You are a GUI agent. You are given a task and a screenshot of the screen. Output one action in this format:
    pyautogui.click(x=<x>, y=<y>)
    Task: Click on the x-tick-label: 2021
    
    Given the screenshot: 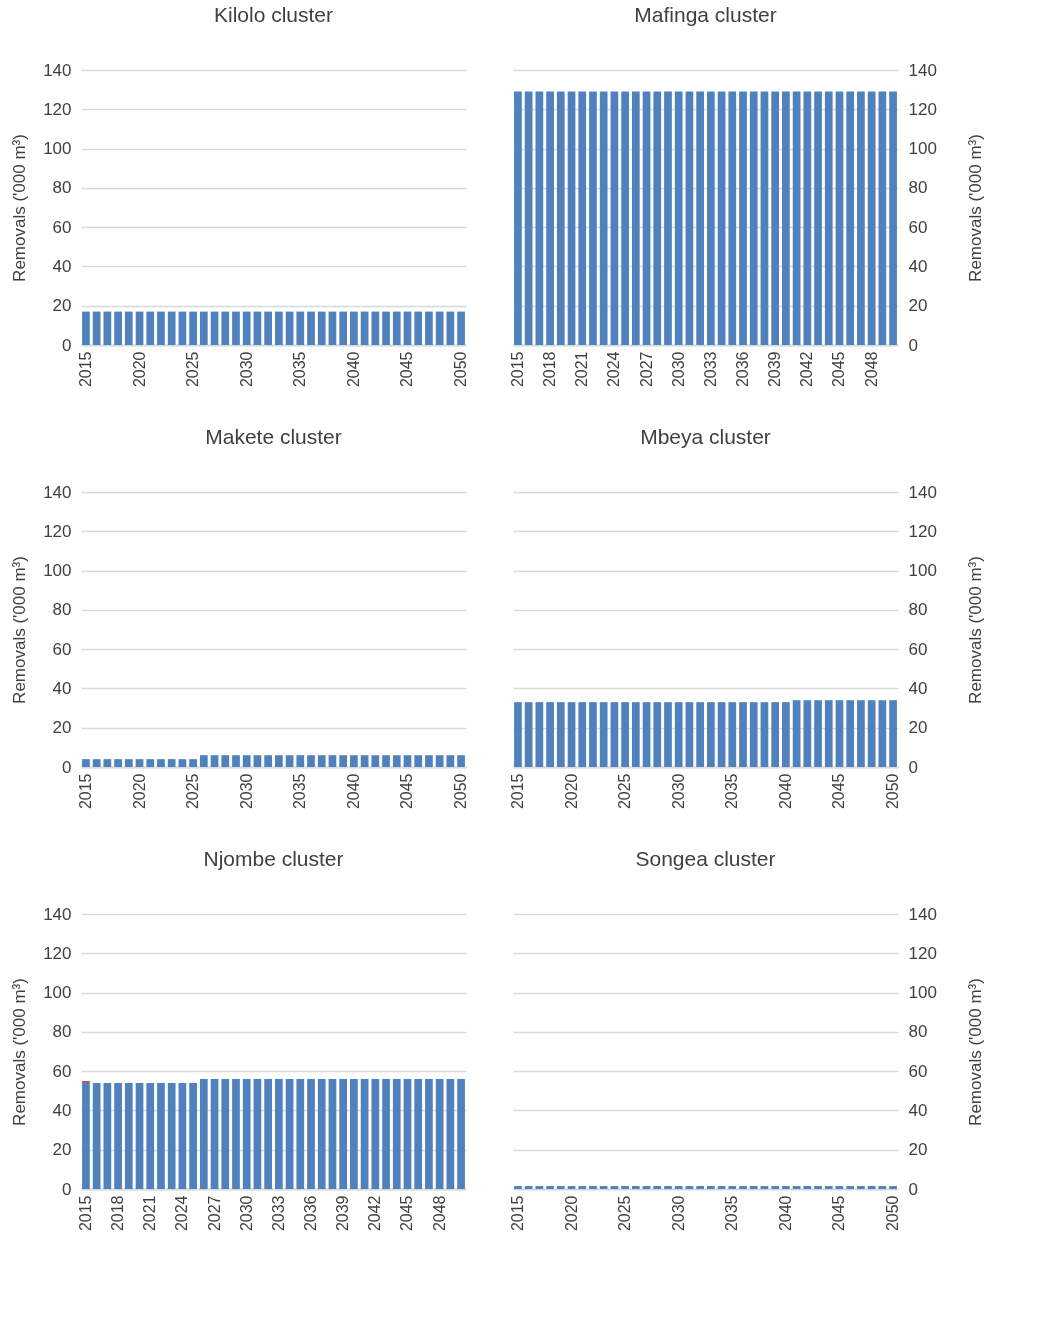 What is the action you would take?
    pyautogui.click(x=582, y=369)
    